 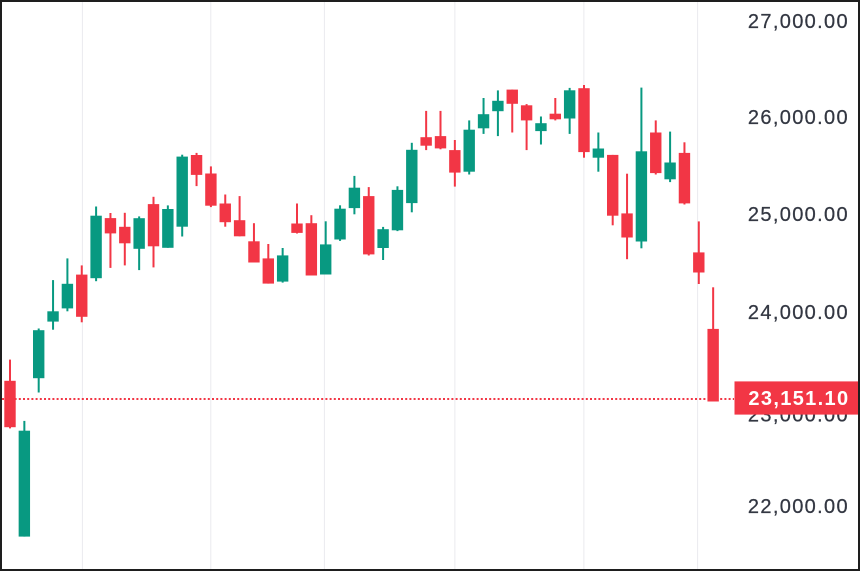 I want to click on svg-text: 27,000.00, so click(x=798, y=22).